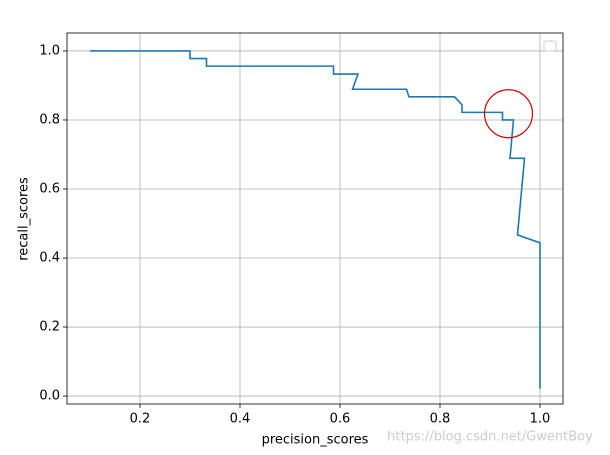  Describe the element at coordinates (49, 50) in the screenshot. I see `y-tick-label: 1.0` at that location.